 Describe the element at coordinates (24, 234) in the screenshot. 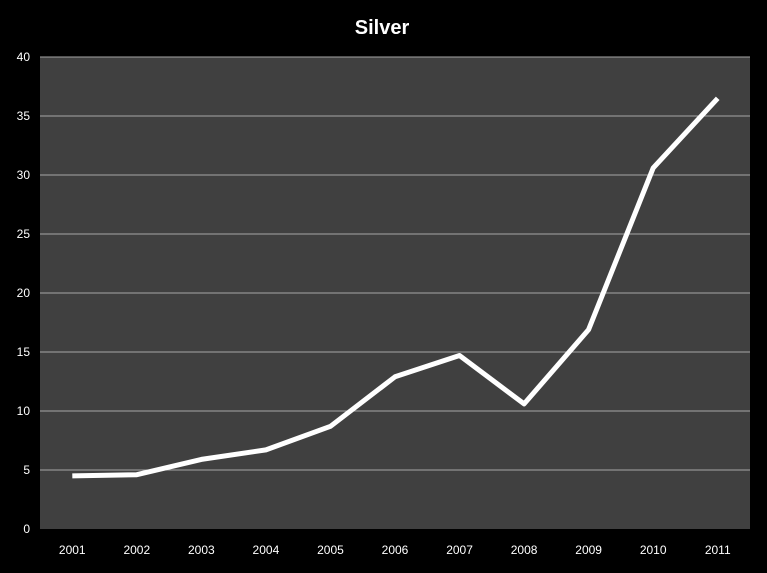

I see `y-tick-label: 25` at that location.